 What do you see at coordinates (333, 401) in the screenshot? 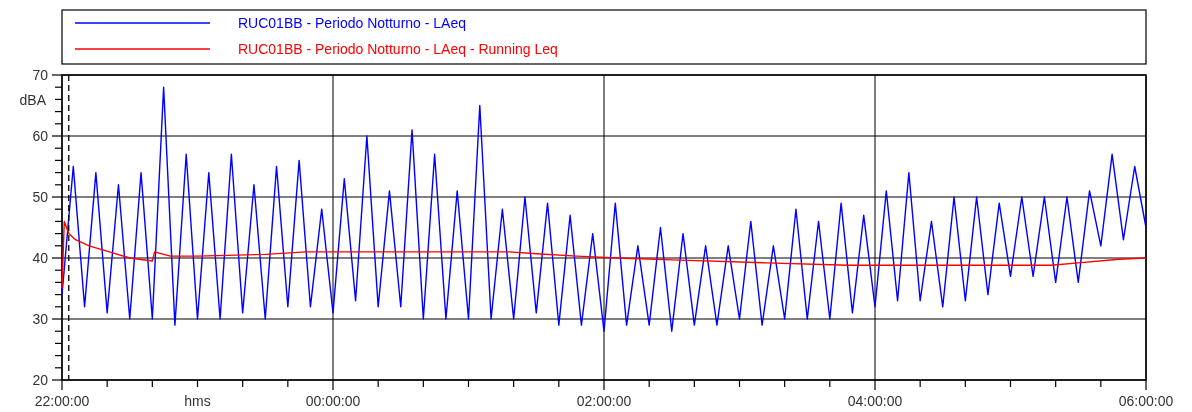
I see `x-tick-label: 00:00:00` at bounding box center [333, 401].